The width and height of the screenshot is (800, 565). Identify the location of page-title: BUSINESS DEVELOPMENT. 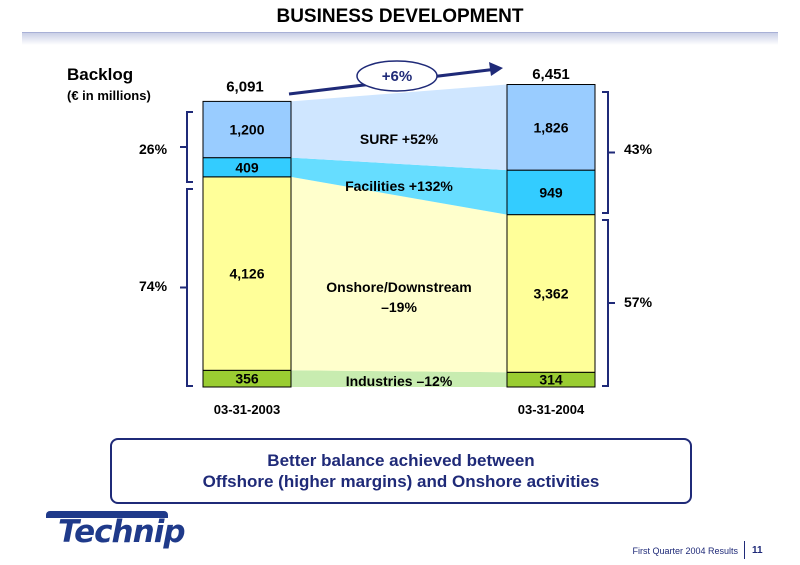
(400, 16).